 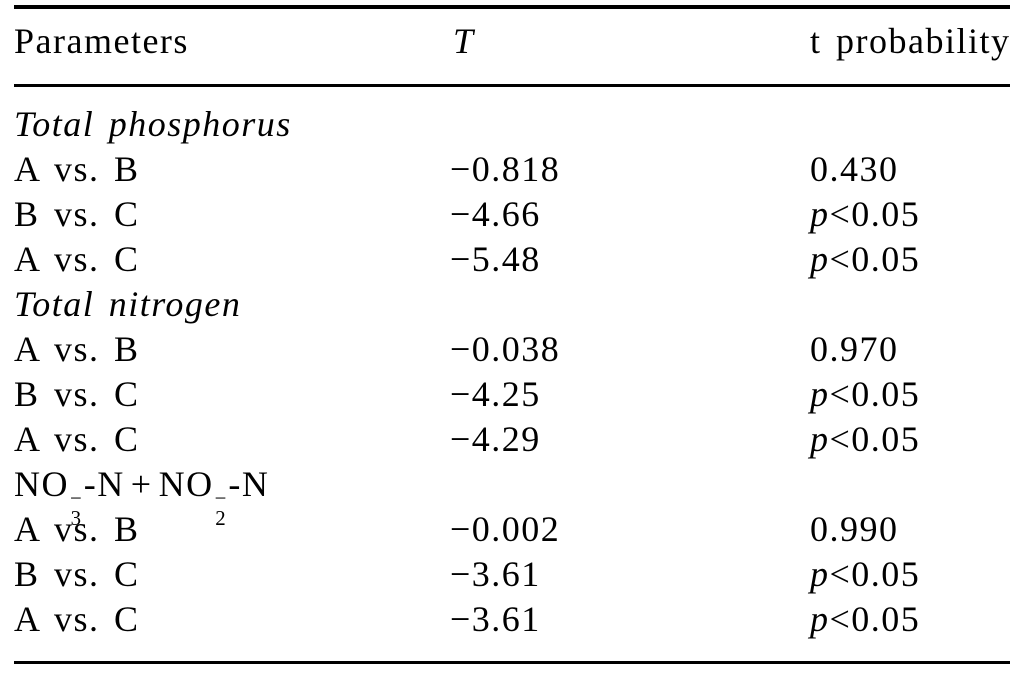 I want to click on table-bottom-rule, so click(x=512, y=662).